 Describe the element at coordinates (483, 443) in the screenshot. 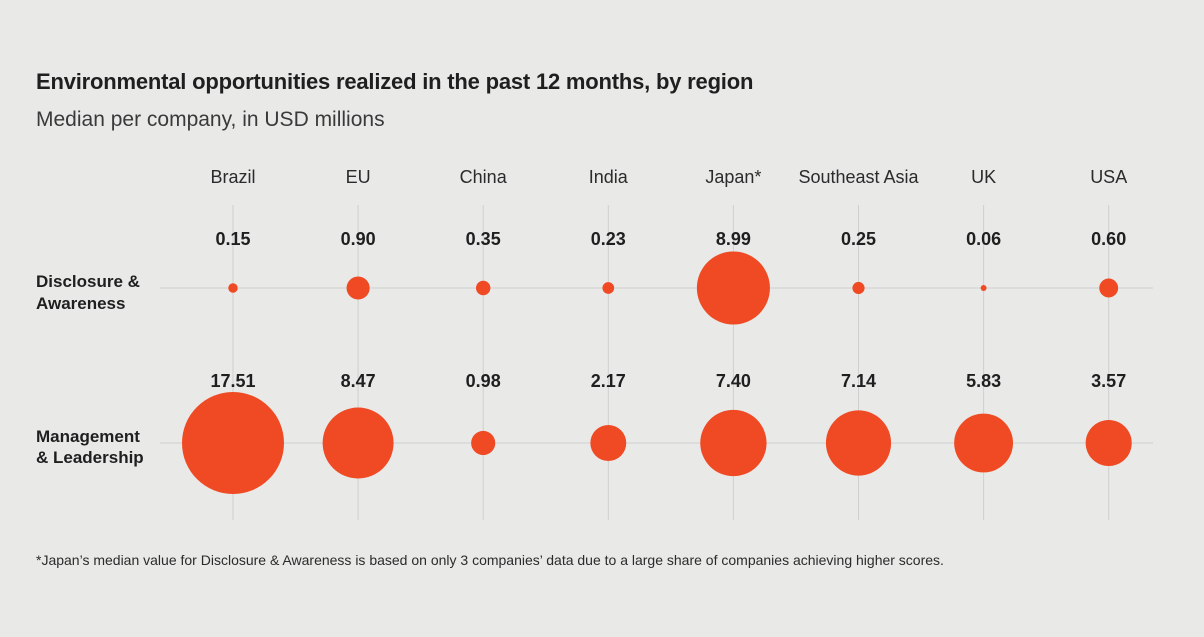

I see `bubble-2-china` at that location.